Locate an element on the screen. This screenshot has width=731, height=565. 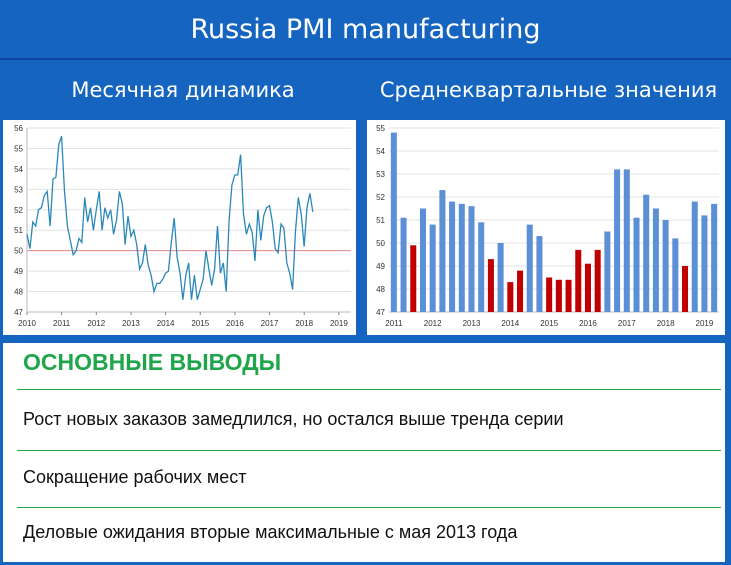
monthly-subtitle: Месячная динамика is located at coordinates (183, 90).